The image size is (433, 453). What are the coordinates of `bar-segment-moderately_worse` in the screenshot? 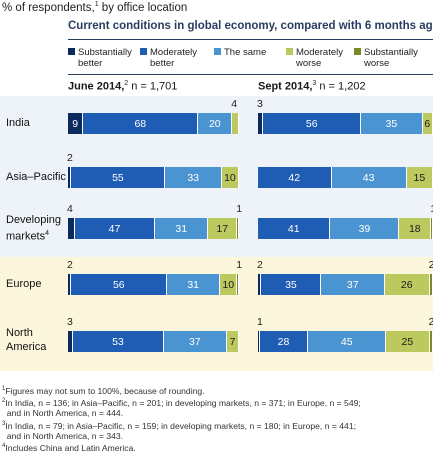 It's located at (235, 123).